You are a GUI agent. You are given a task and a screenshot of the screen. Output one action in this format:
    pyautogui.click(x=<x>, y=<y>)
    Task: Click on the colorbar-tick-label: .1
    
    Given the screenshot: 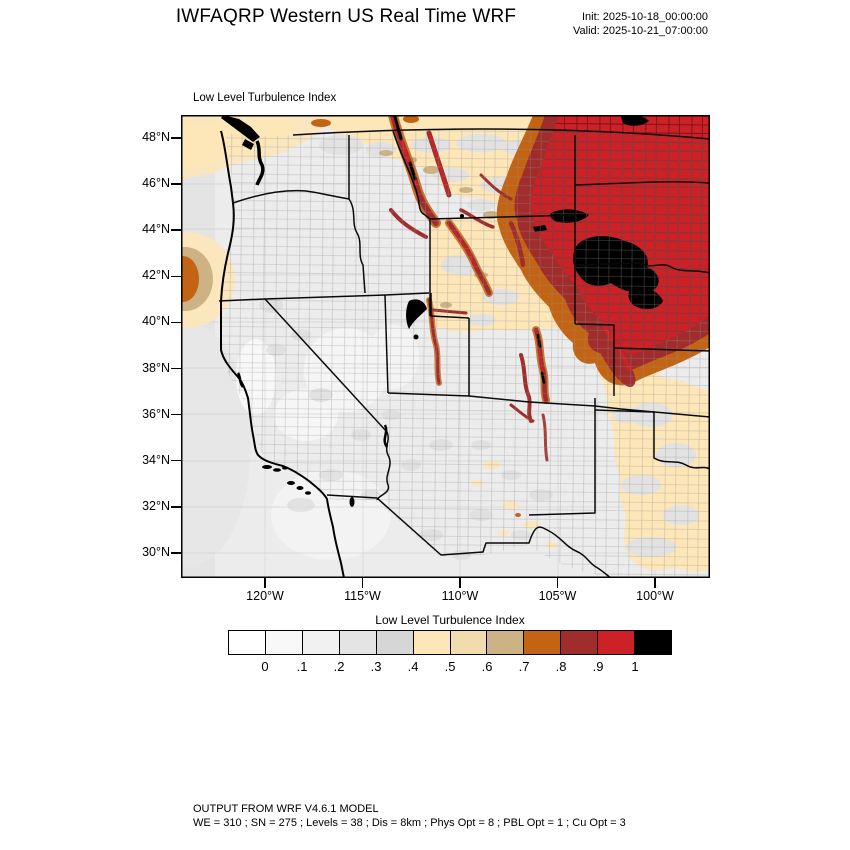 What is the action you would take?
    pyautogui.click(x=302, y=666)
    